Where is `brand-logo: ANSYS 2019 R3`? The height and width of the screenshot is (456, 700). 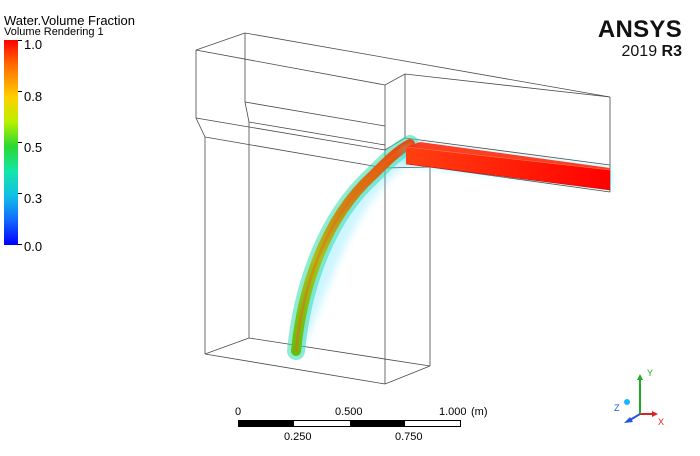
brand-logo: ANSYS 2019 R3 is located at coordinates (640, 39).